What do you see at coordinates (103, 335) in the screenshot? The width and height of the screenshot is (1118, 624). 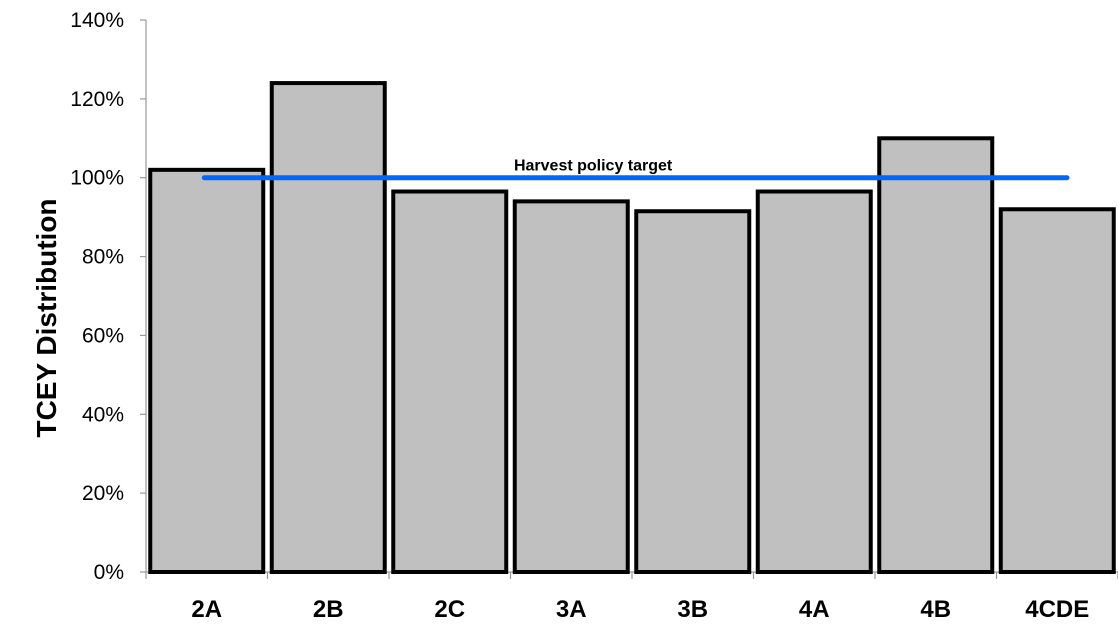 I see `y-tick-label: 60%` at bounding box center [103, 335].